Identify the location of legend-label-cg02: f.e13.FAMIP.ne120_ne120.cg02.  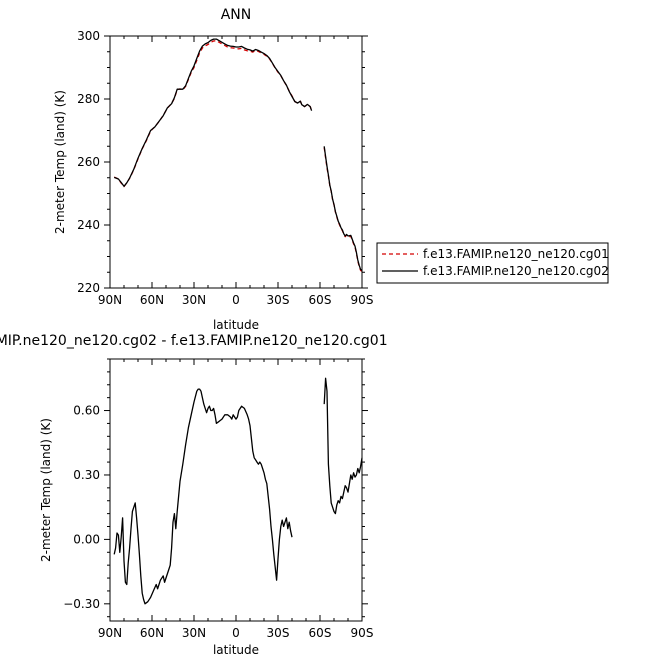
(516, 271).